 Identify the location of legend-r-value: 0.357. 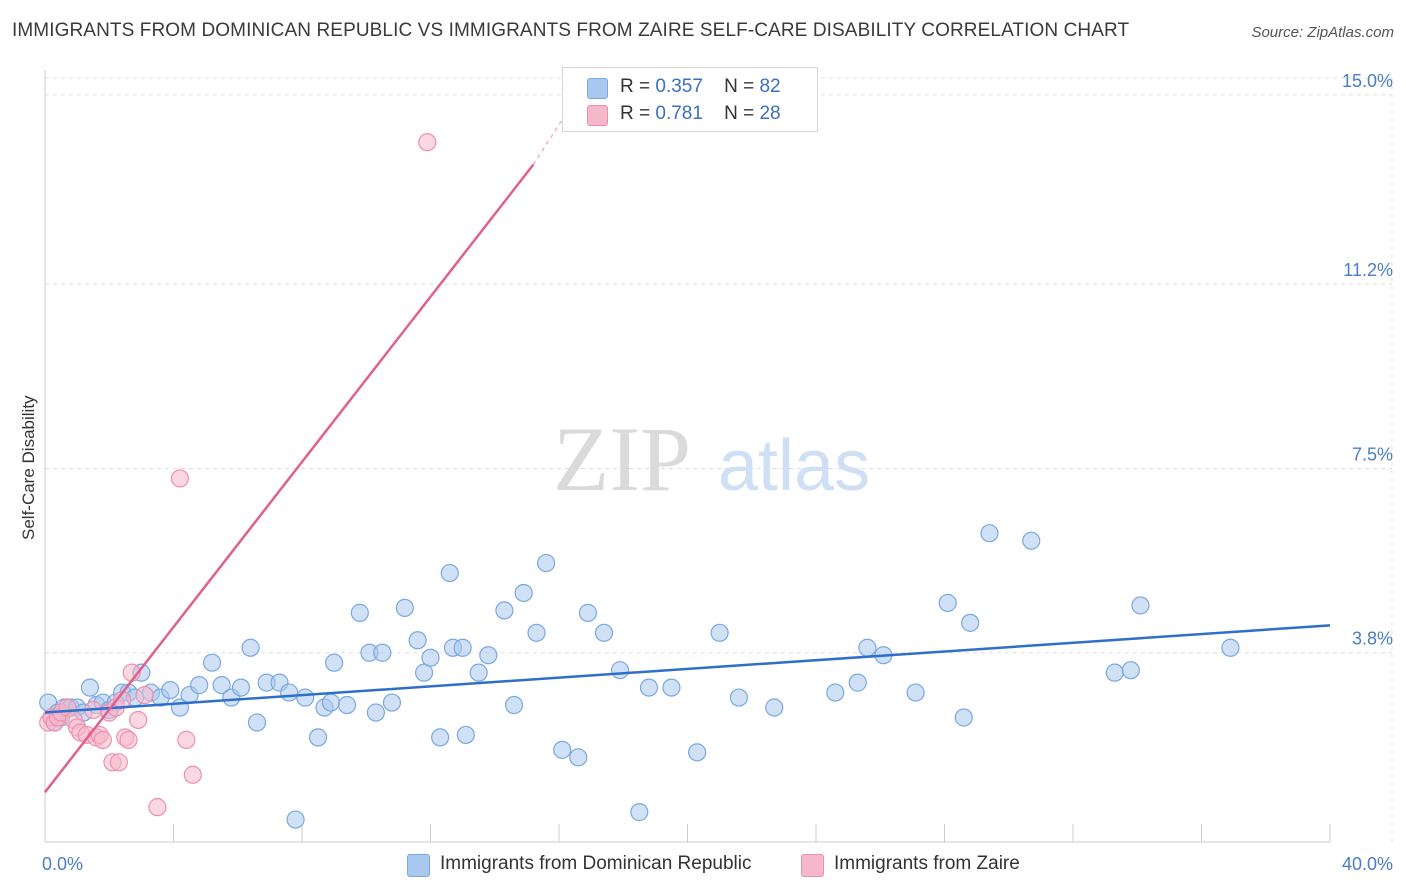
(679, 86).